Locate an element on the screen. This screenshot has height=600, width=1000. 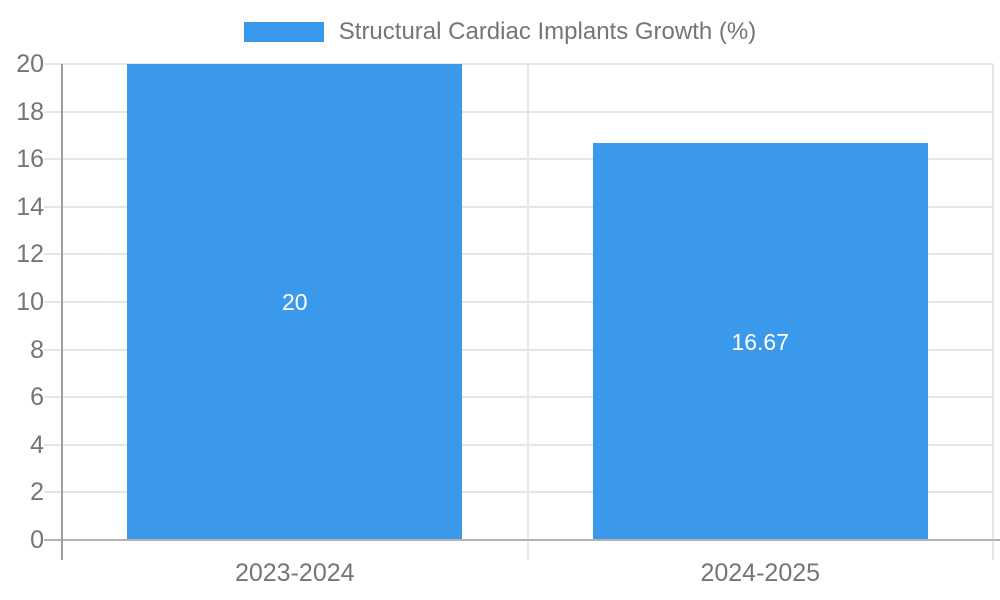
legend-swatch is located at coordinates (283, 32).